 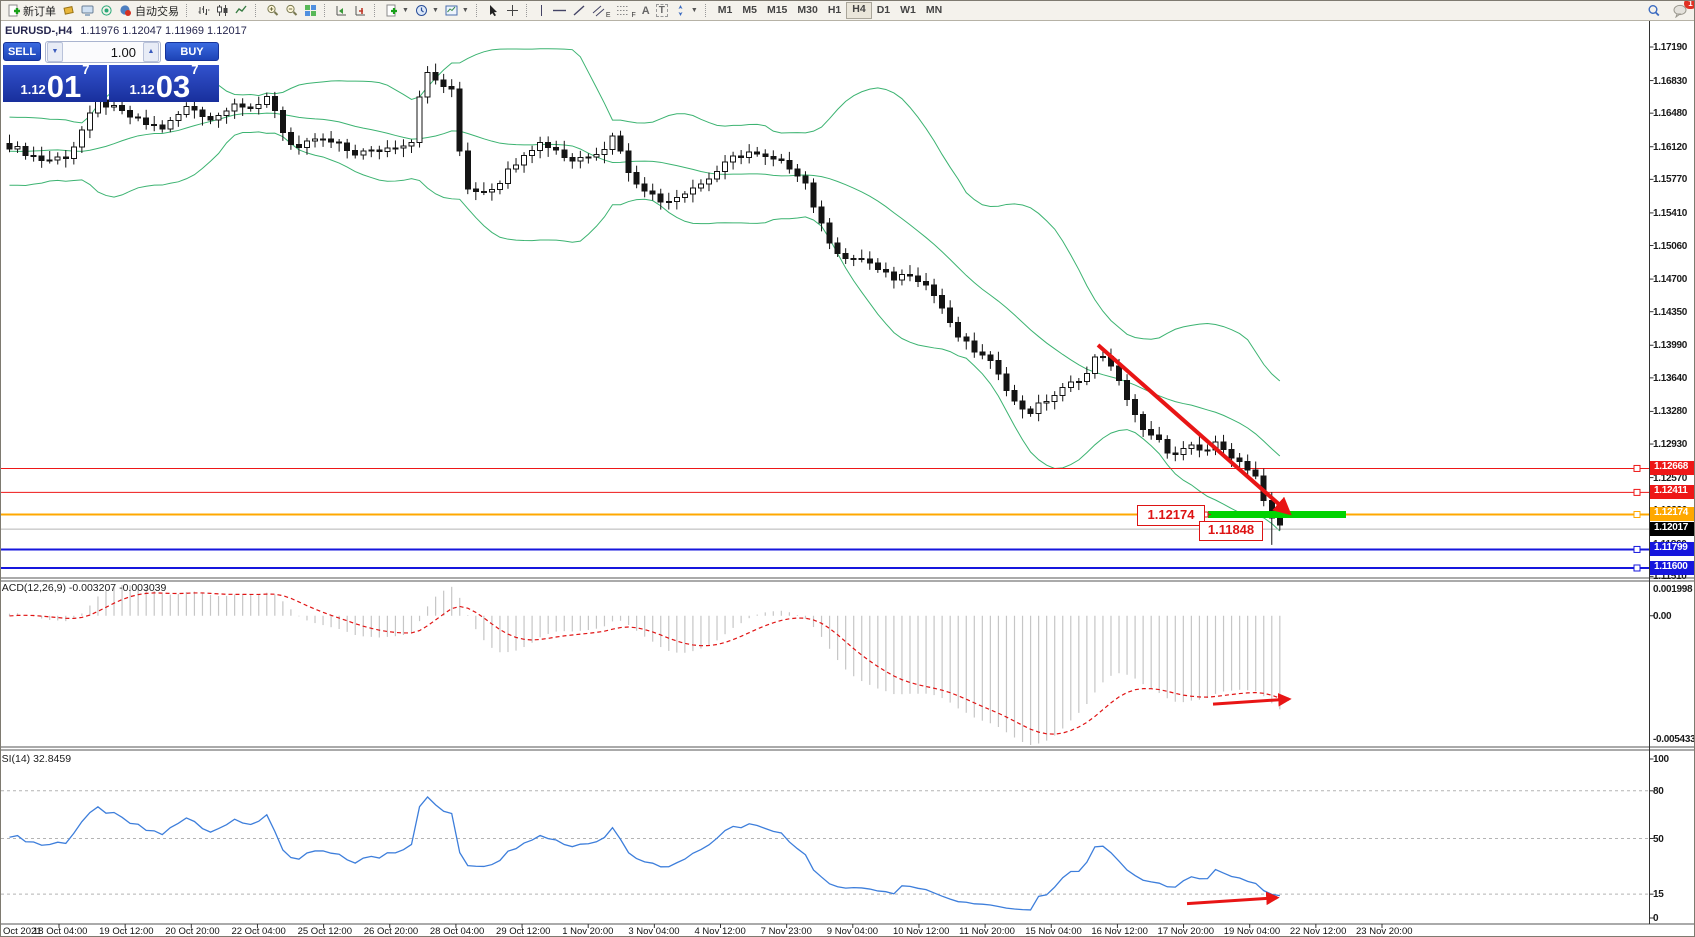 I want to click on auto-scroll-button, so click(x=341, y=11).